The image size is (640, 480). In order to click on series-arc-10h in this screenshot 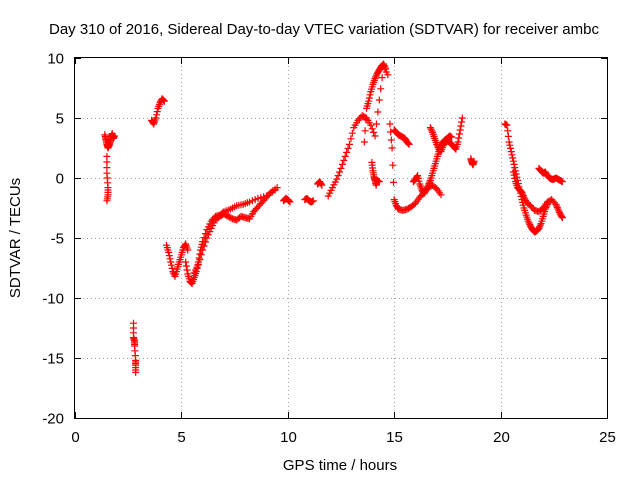, I will do `click(287, 200)`.